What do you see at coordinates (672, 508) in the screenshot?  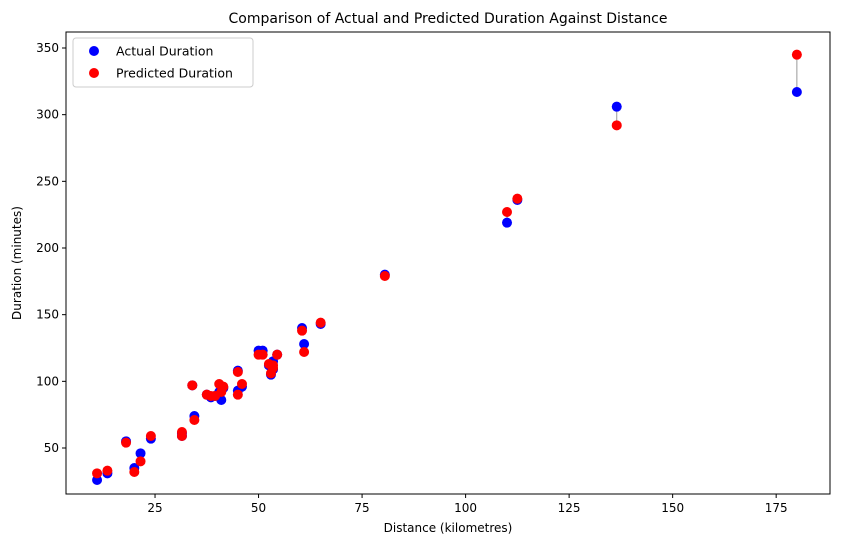 I see `x-tick-label: 150` at bounding box center [672, 508].